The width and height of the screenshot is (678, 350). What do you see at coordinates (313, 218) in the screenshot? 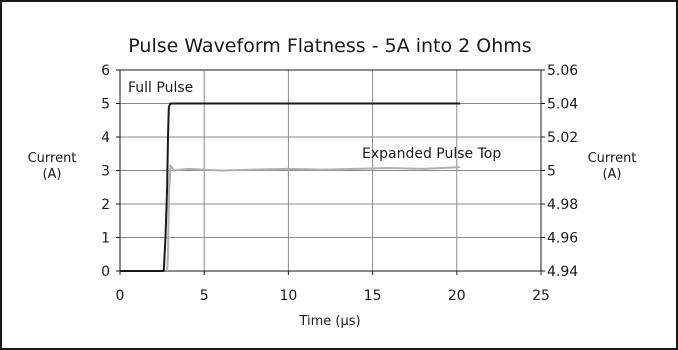
I see `series-line-expanded-pulse-top` at bounding box center [313, 218].